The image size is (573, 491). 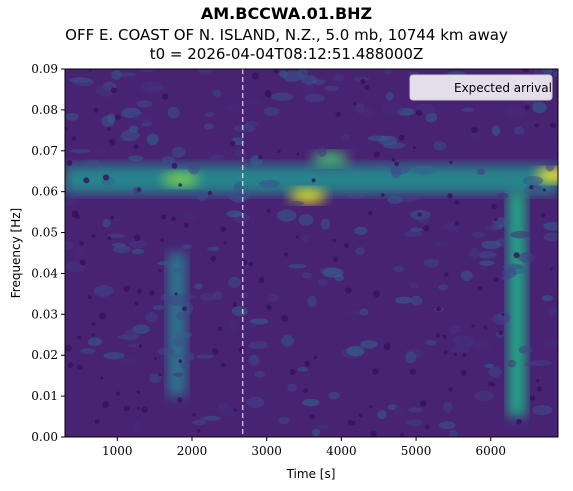 What do you see at coordinates (44, 151) in the screenshot?
I see `y-tick-label: 0.07` at bounding box center [44, 151].